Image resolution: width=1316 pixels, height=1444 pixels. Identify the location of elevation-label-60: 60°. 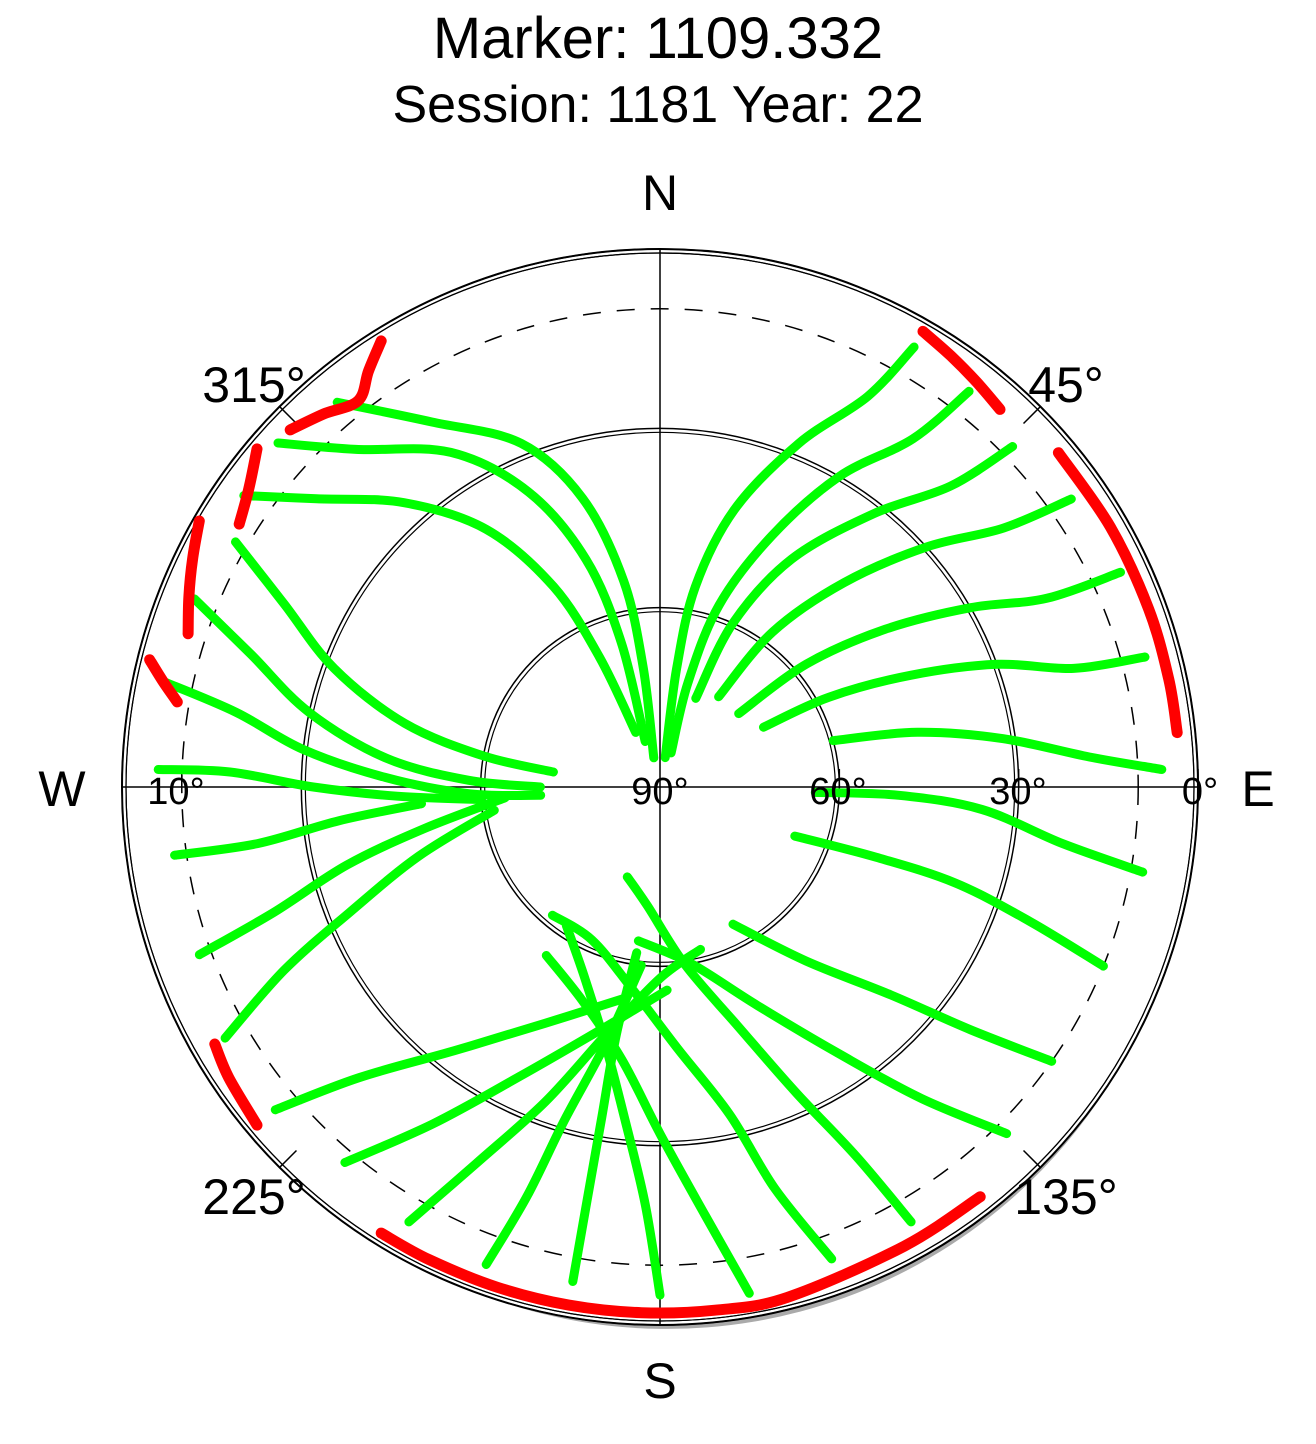
(837, 792).